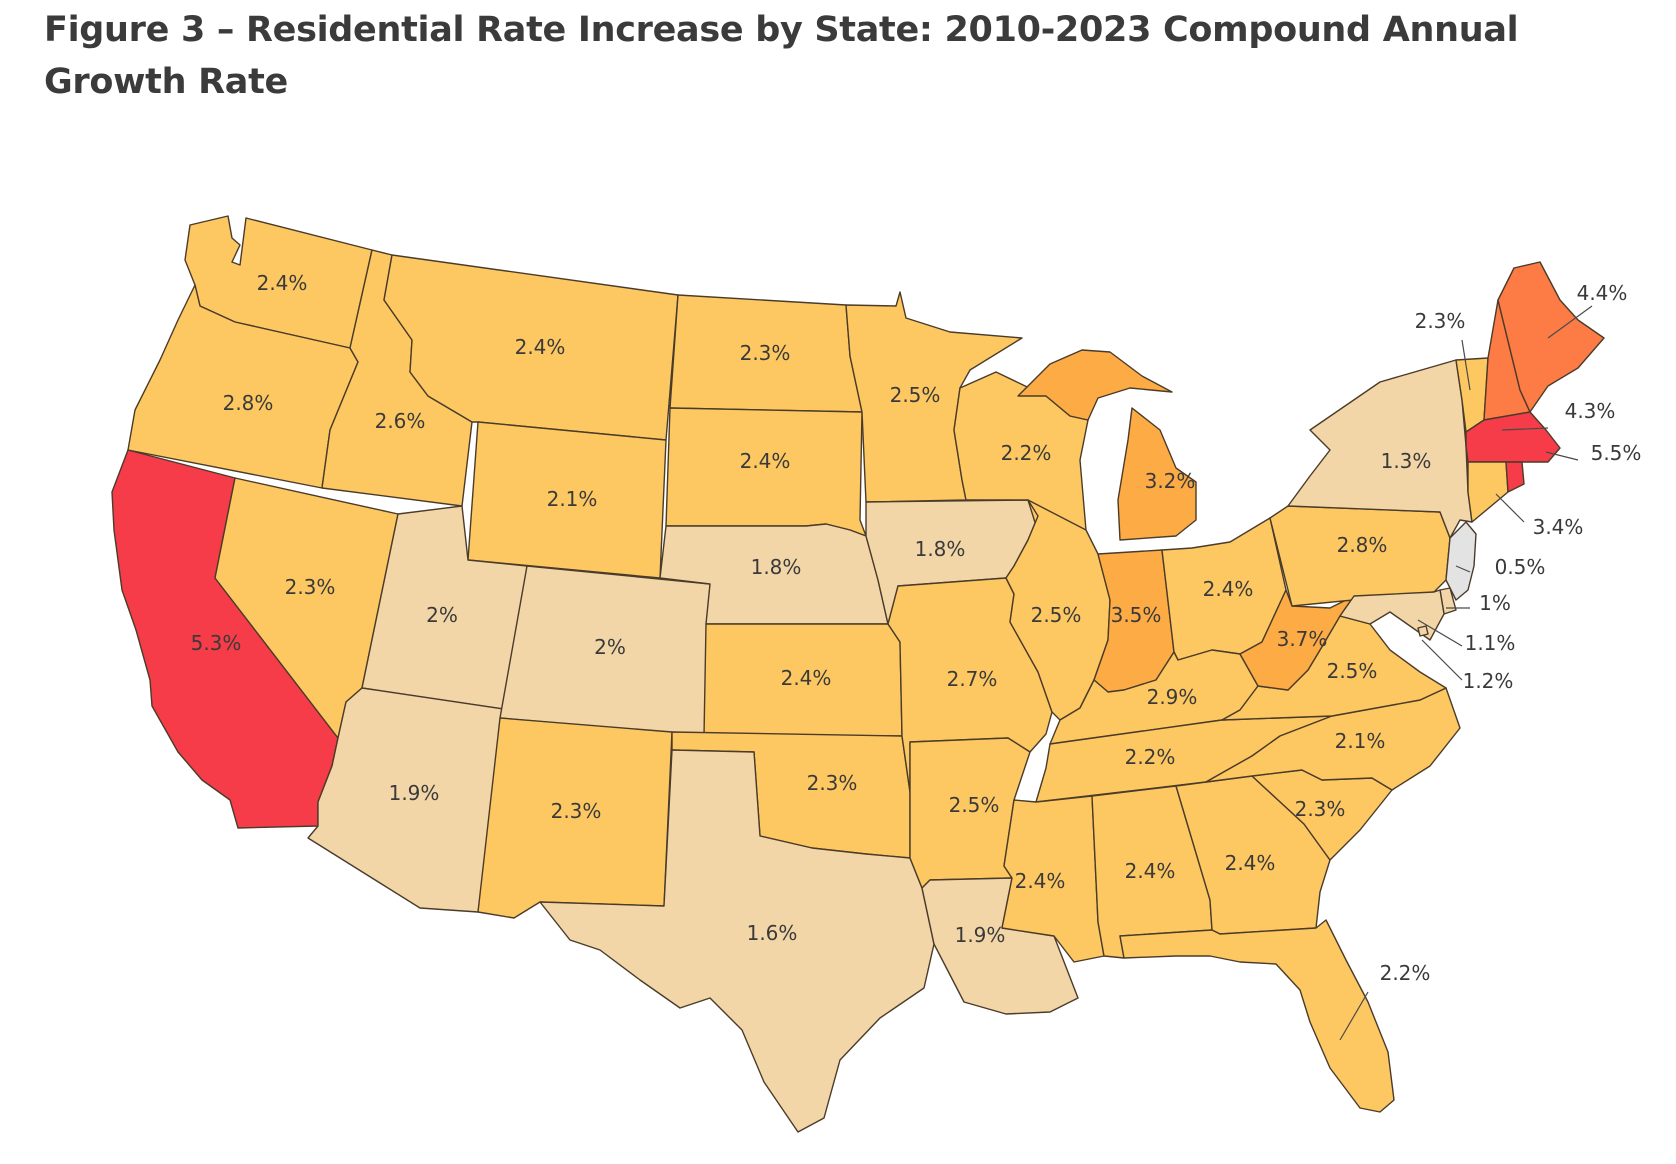 This screenshot has height=1164, width=1676. Describe the element at coordinates (282, 283) in the screenshot. I see `state-label-wa: 2.4%` at that location.